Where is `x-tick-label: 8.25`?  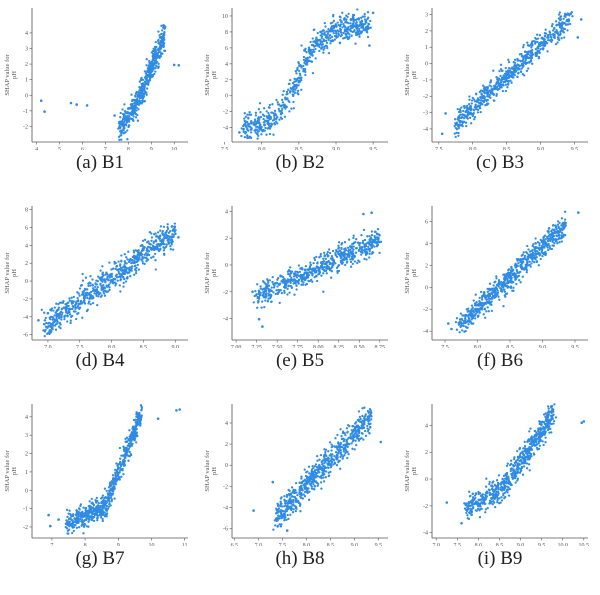 x-tick-label: 8.25 is located at coordinates (338, 346).